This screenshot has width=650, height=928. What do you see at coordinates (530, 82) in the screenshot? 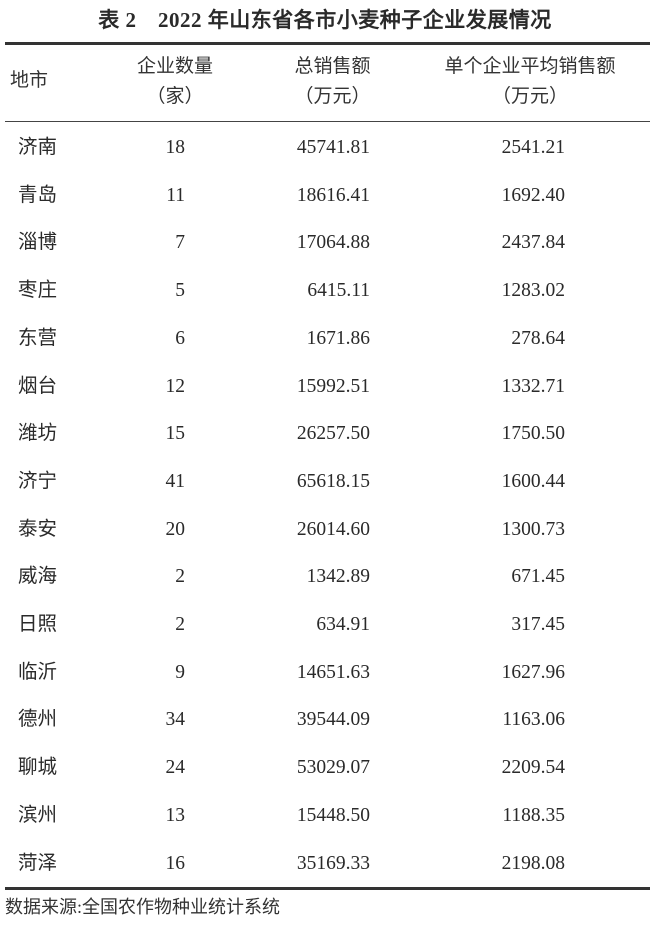
I see `header-avg: 单个企业平均销售额 （万元）` at bounding box center [530, 82].